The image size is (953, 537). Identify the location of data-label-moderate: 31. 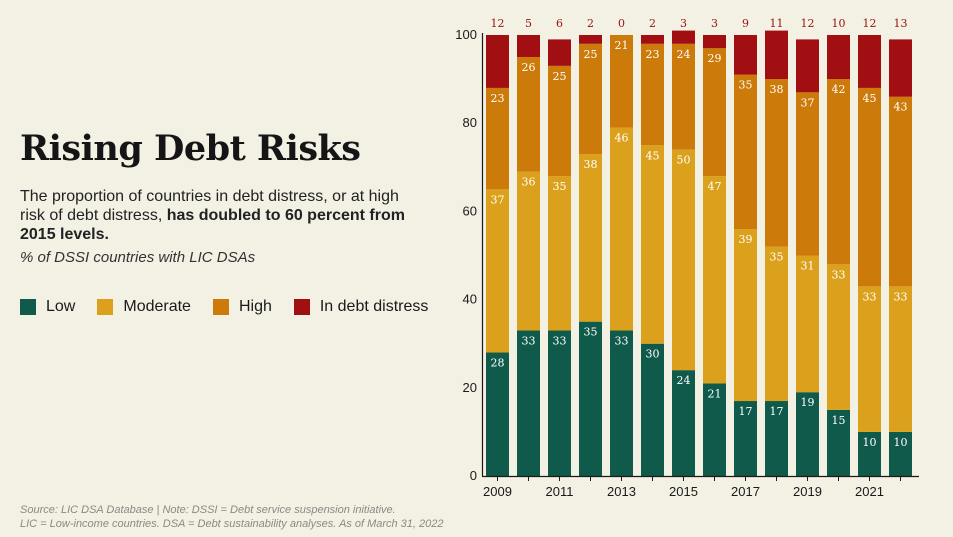
(808, 266).